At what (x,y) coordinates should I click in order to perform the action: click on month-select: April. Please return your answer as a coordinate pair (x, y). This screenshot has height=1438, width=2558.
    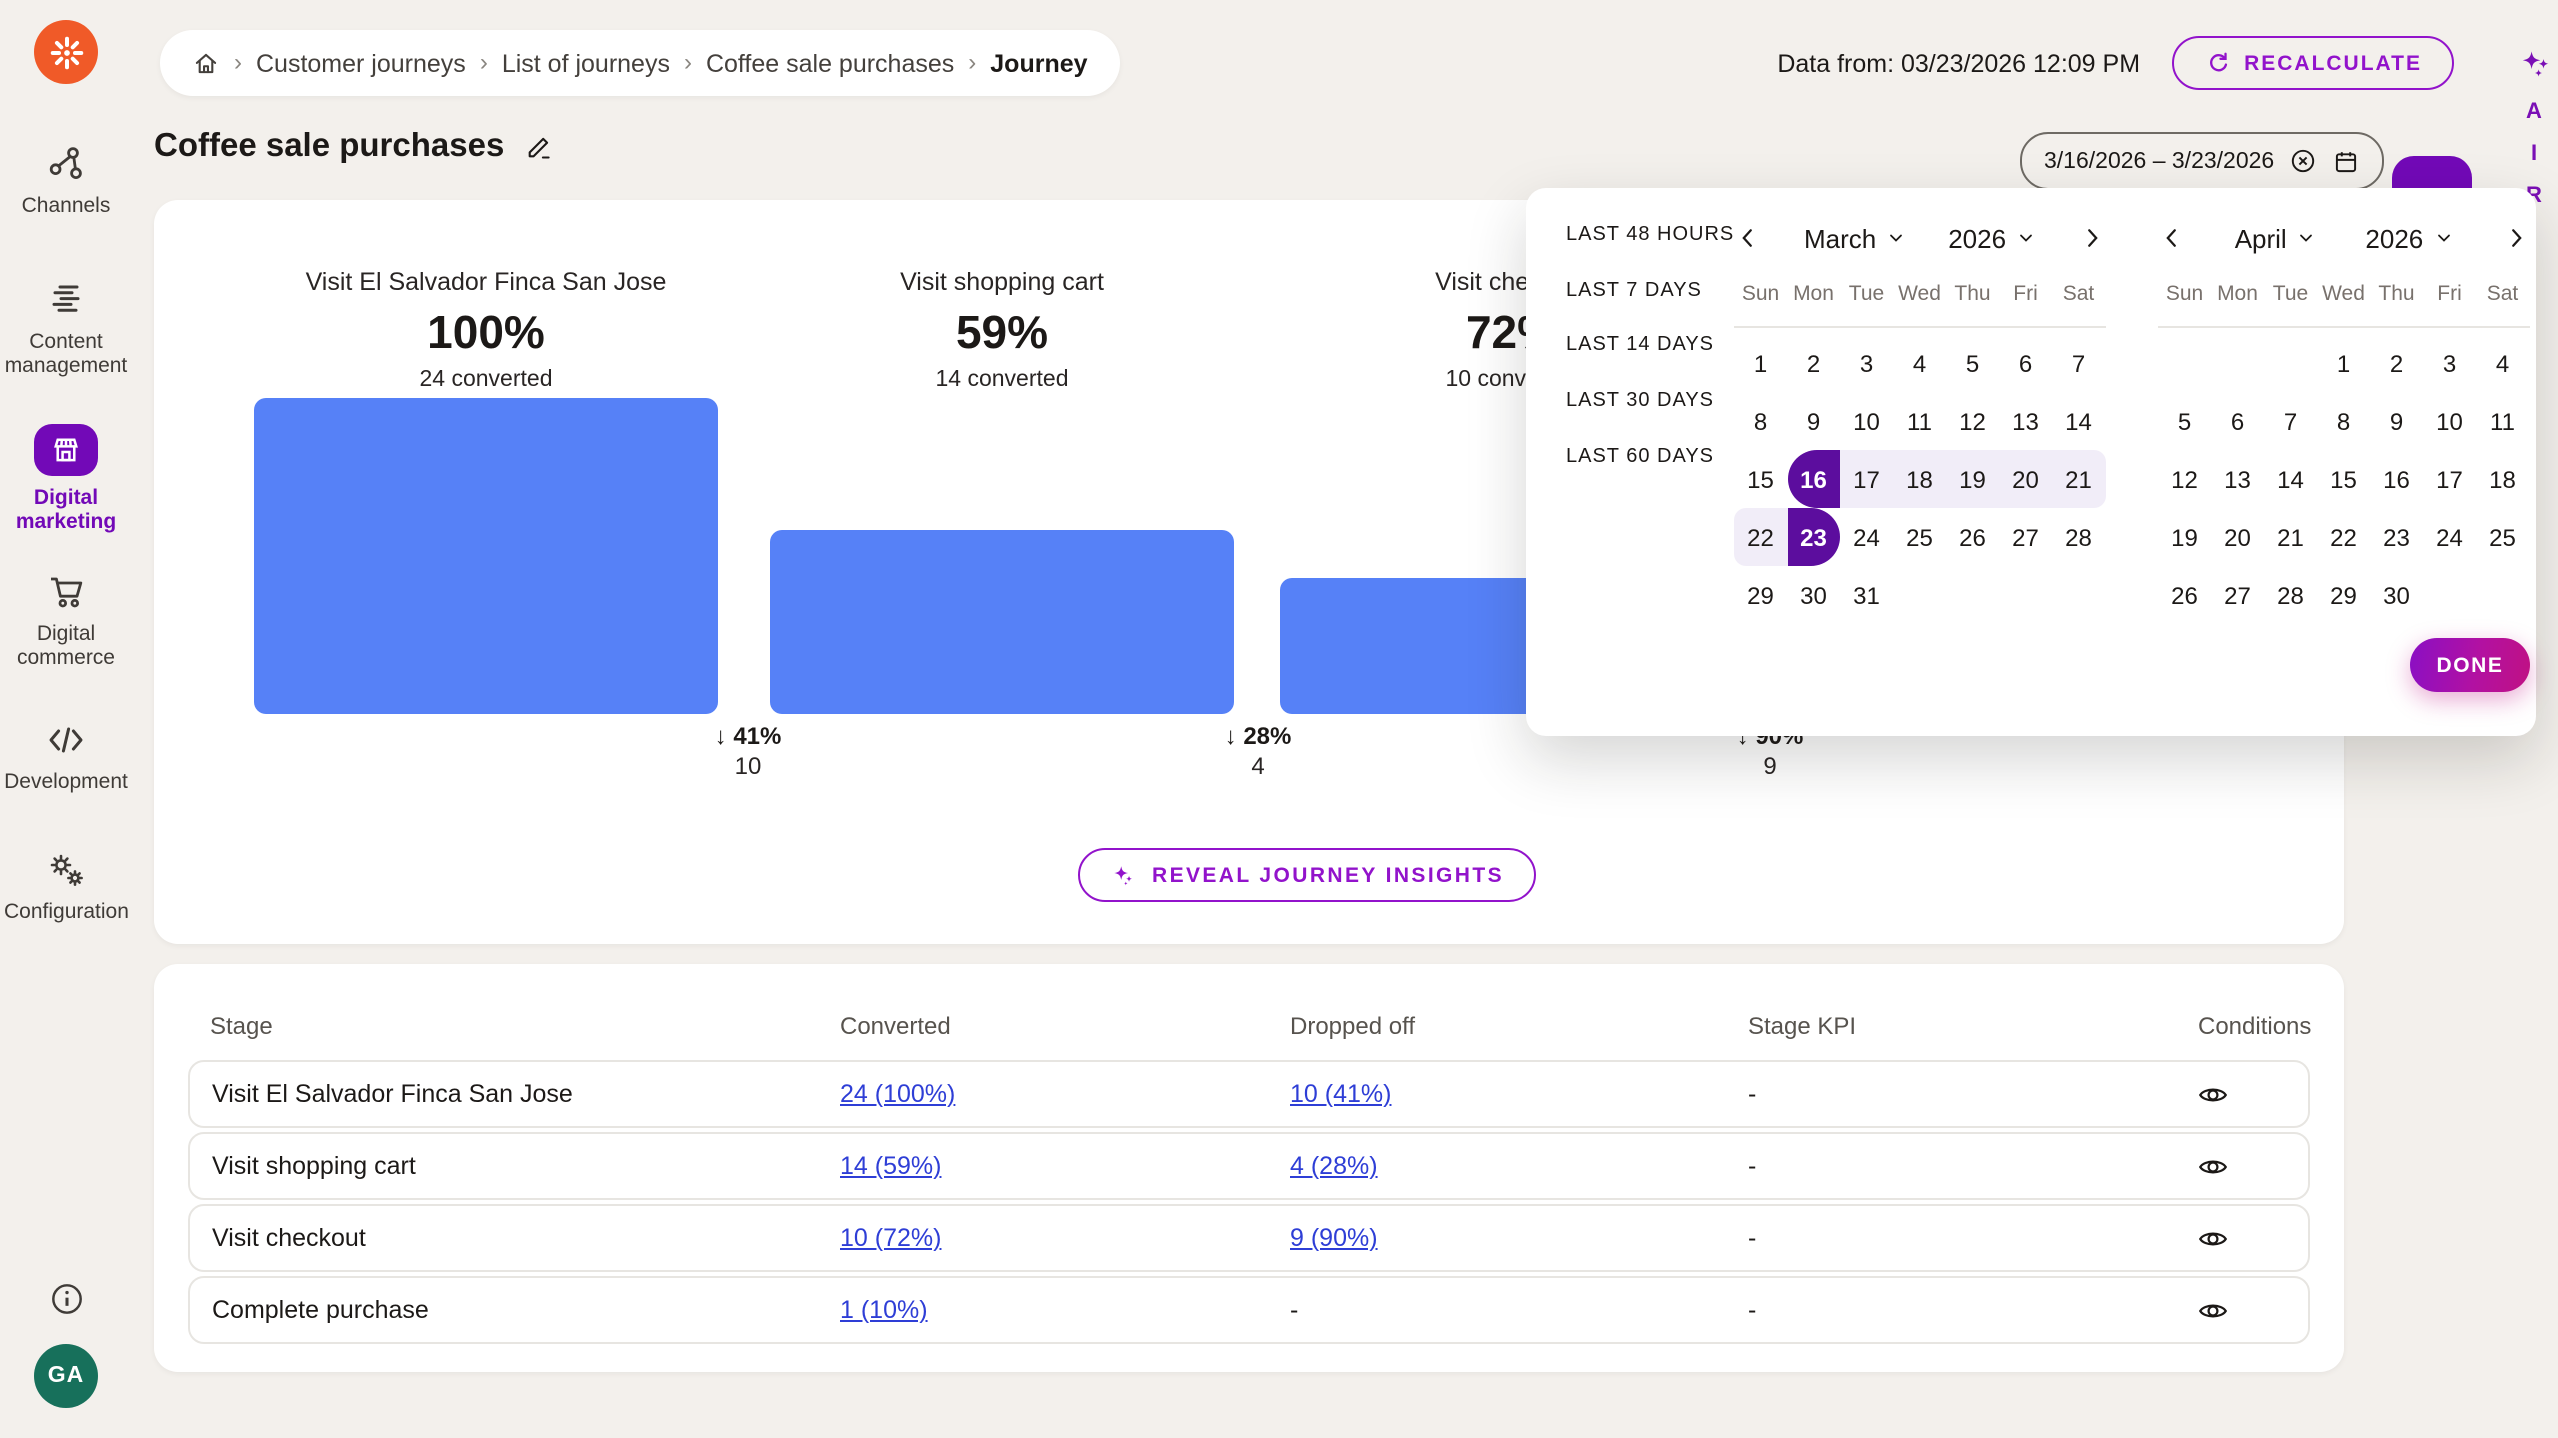
    Looking at the image, I should click on (2276, 238).